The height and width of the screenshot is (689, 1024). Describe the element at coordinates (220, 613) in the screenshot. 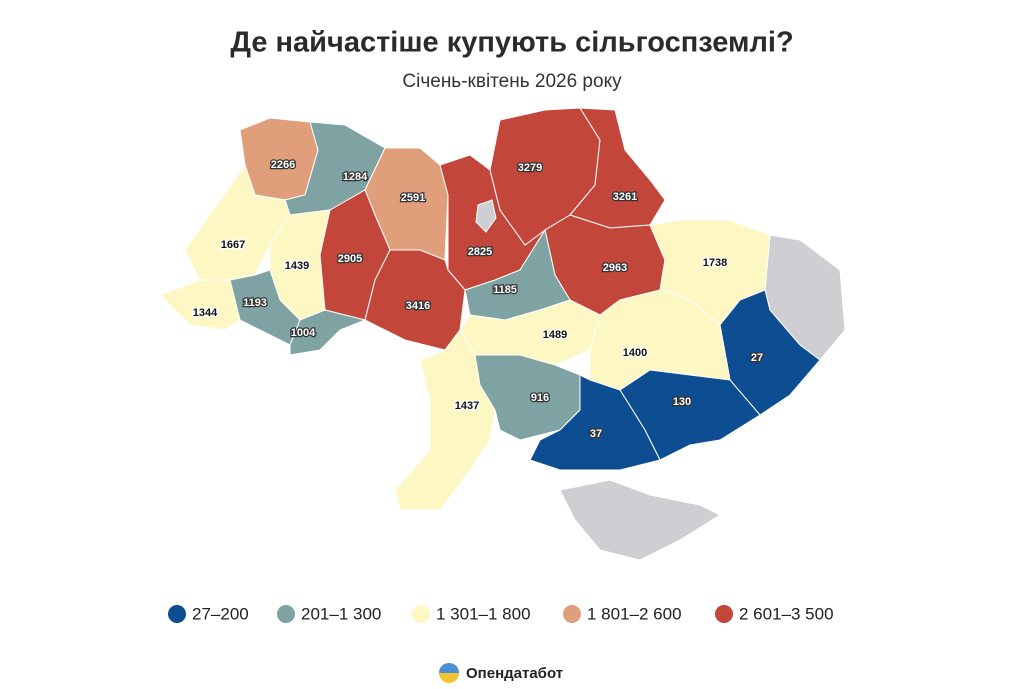

I see `legend-label: 27–200` at that location.